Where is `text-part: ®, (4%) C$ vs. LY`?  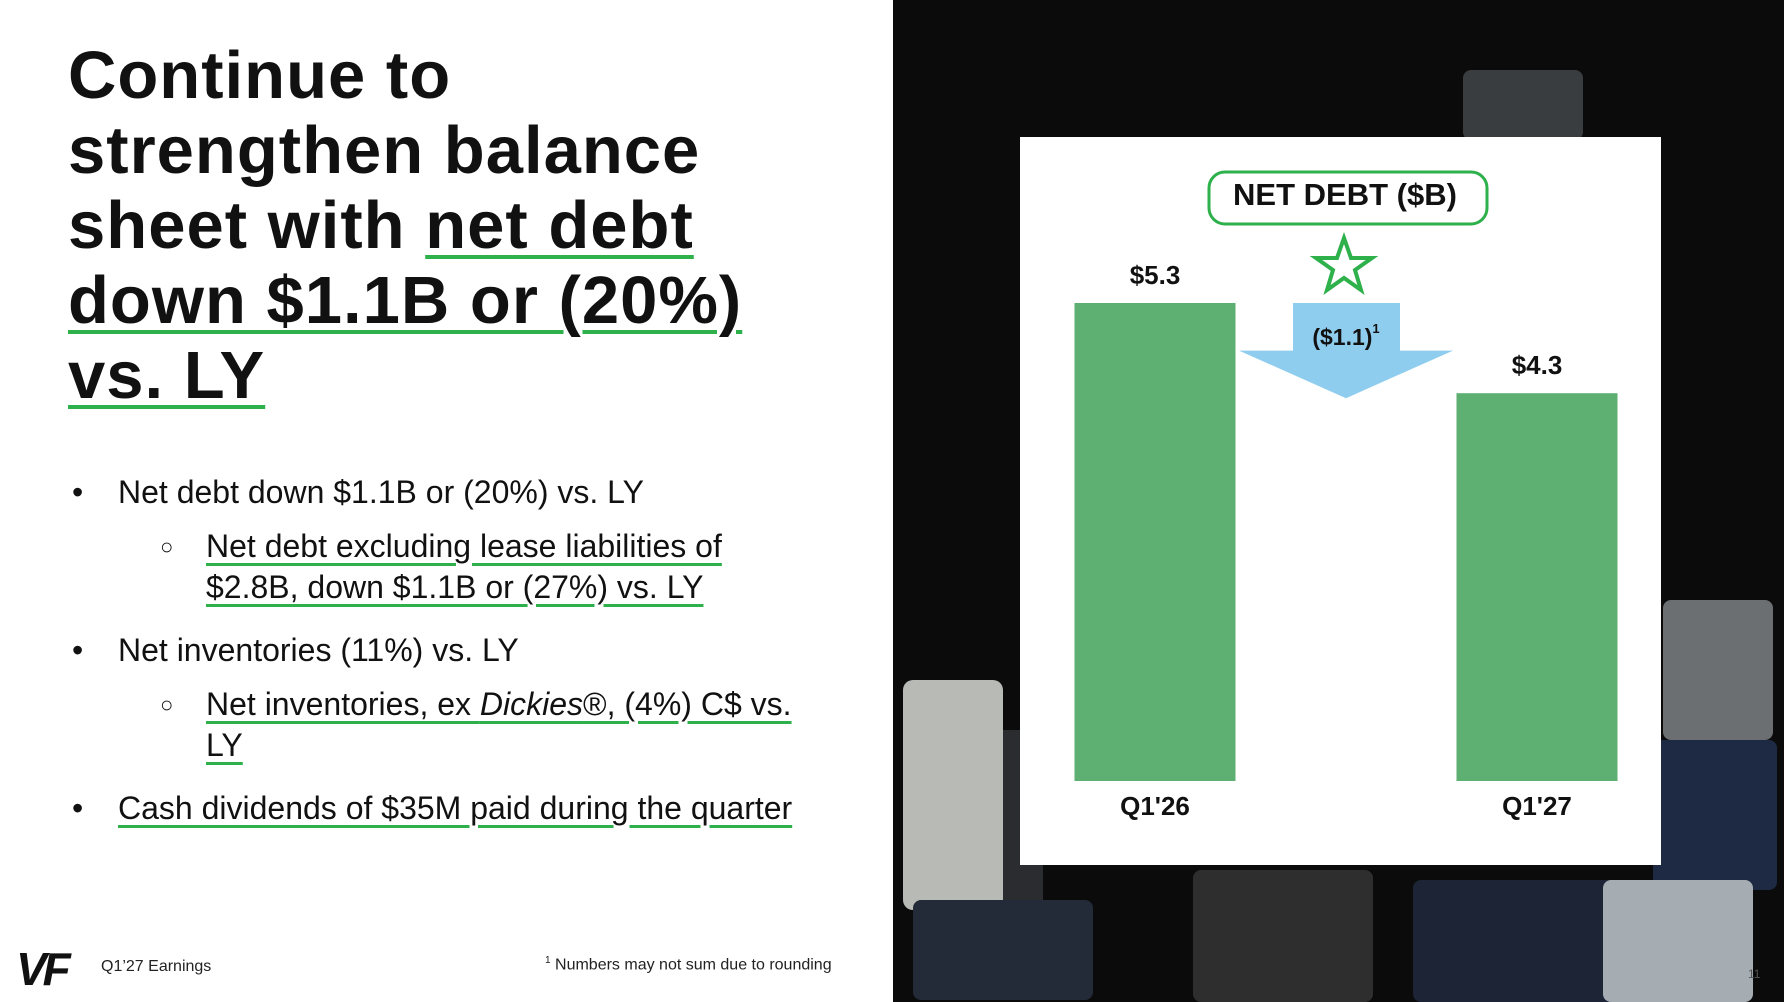 text-part: ®, (4%) C$ vs. LY is located at coordinates (499, 724).